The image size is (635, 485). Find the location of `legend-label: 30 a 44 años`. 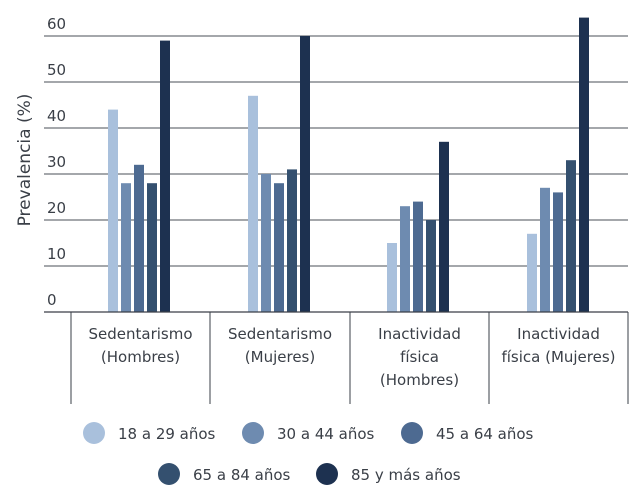

legend-label: 30 a 44 años is located at coordinates (326, 434).